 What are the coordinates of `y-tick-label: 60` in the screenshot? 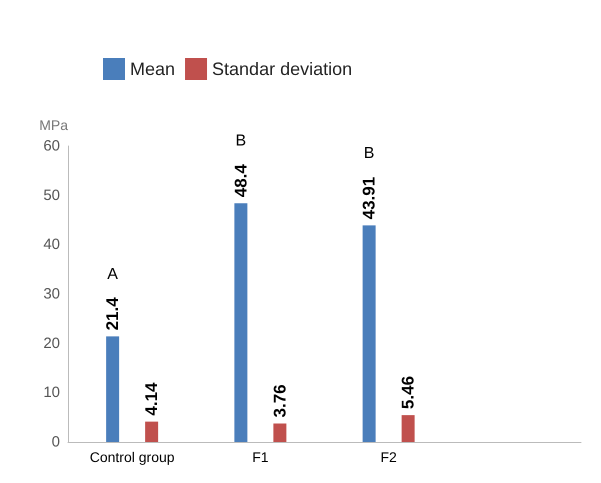 It's located at (51, 146).